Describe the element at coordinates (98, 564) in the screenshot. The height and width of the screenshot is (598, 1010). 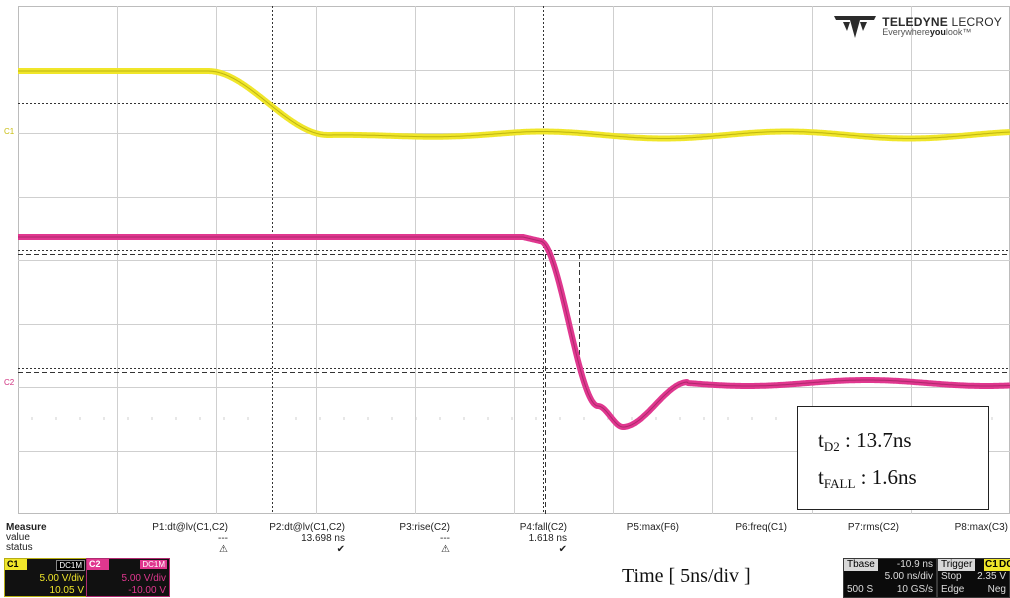
I see `c2-tag: C2` at that location.